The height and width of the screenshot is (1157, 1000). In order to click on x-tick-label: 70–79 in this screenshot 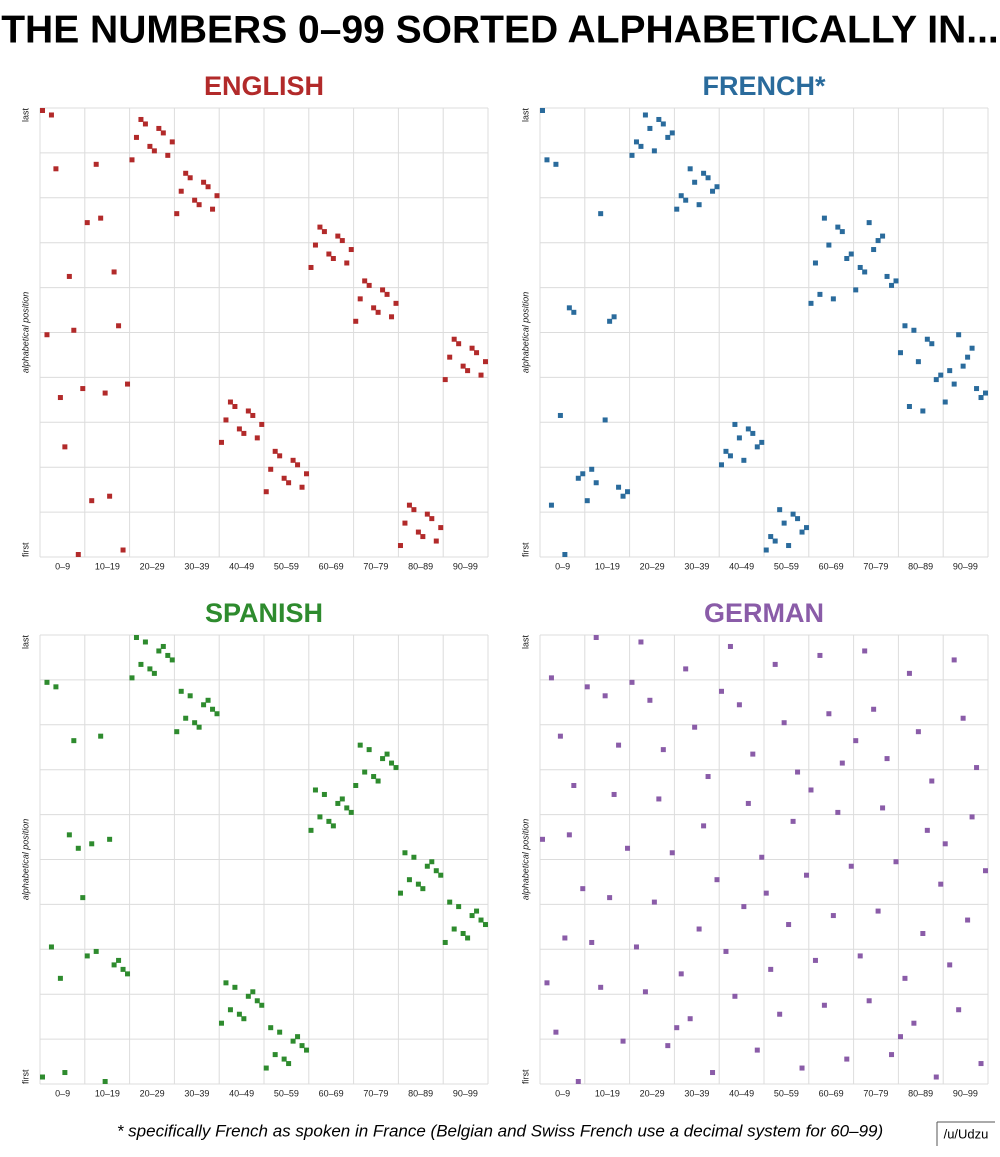, I will do `click(875, 566)`.